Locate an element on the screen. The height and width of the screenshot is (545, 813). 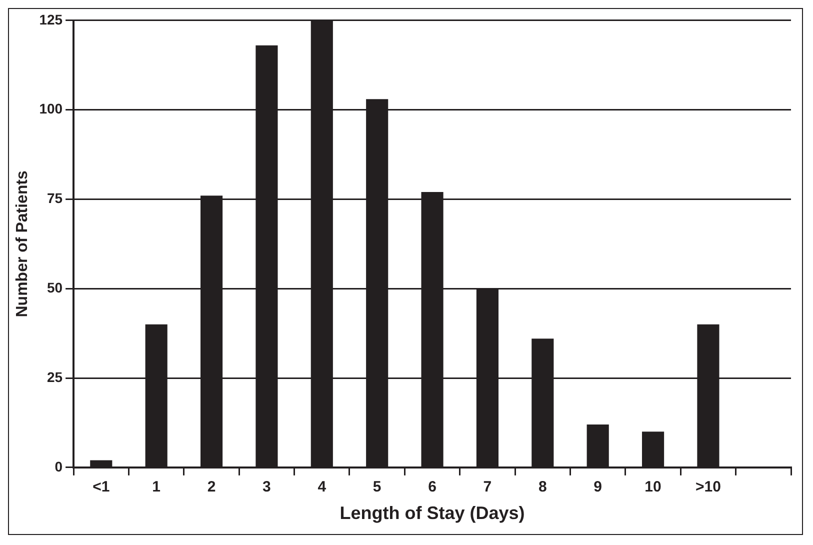
y-axis-title: Number of Patients is located at coordinates (23, 244).